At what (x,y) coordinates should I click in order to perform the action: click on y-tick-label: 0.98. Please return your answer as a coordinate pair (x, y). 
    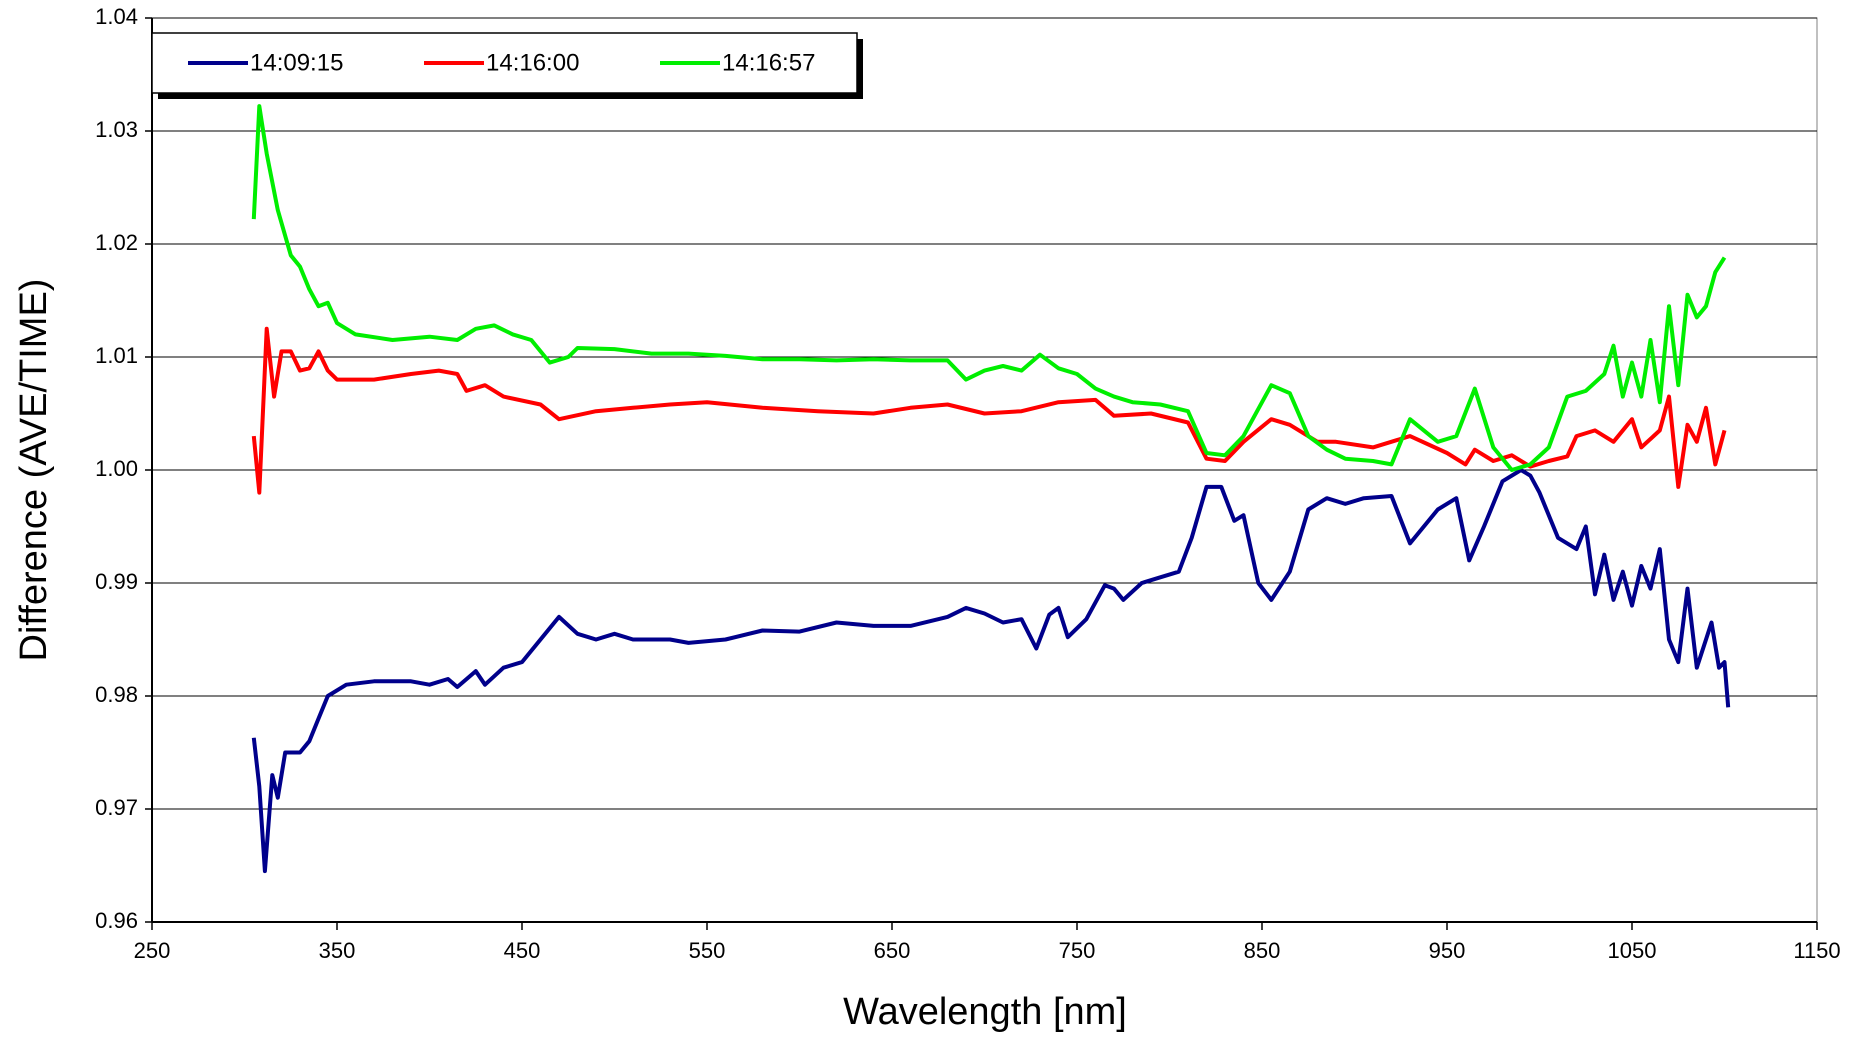
    Looking at the image, I should click on (116, 694).